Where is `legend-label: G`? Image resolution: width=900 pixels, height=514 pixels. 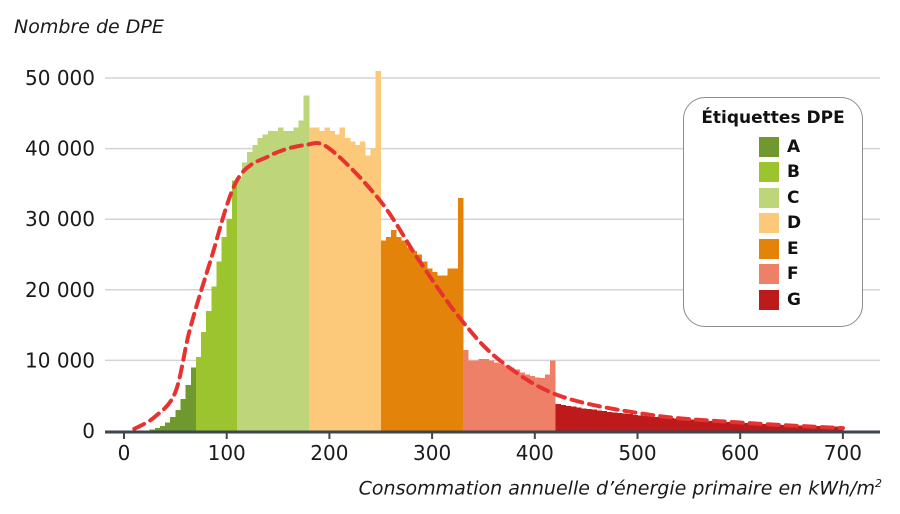 legend-label: G is located at coordinates (794, 299).